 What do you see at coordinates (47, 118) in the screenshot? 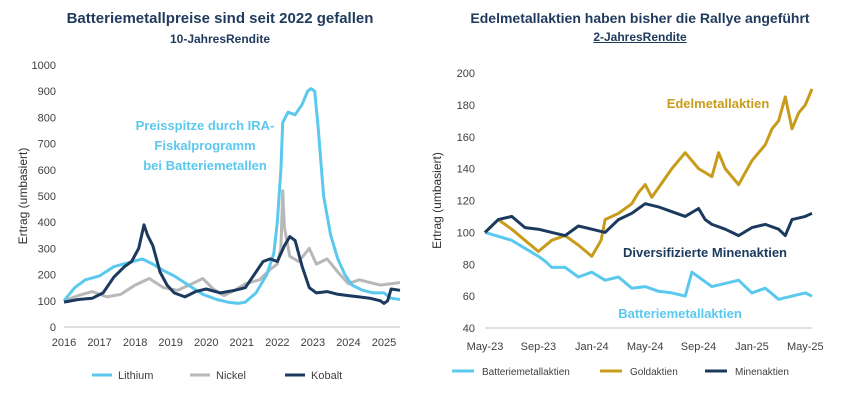
I see `y-tick-label: 800` at bounding box center [47, 118].